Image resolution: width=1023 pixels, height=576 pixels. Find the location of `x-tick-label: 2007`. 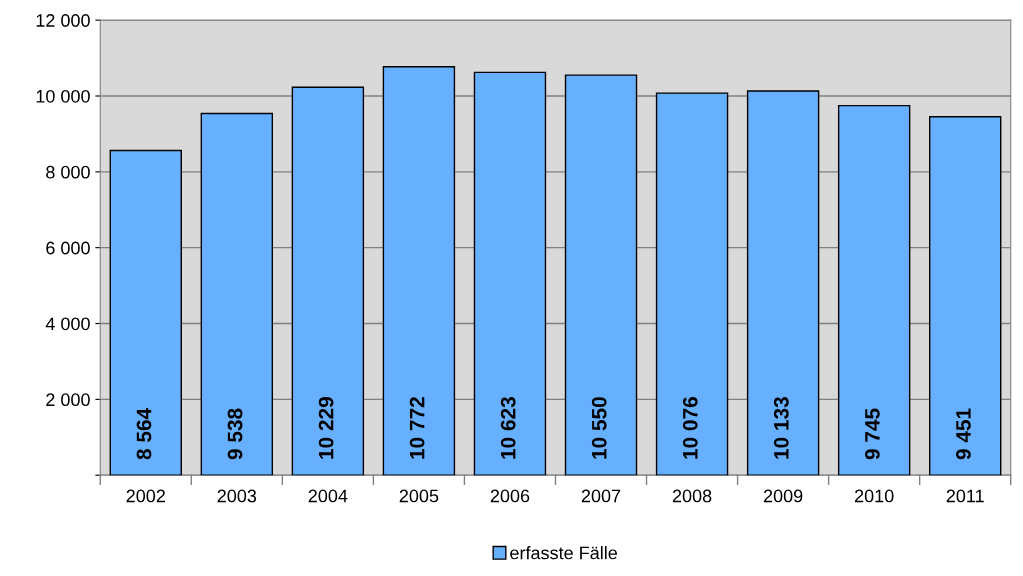

x-tick-label: 2007 is located at coordinates (601, 496).